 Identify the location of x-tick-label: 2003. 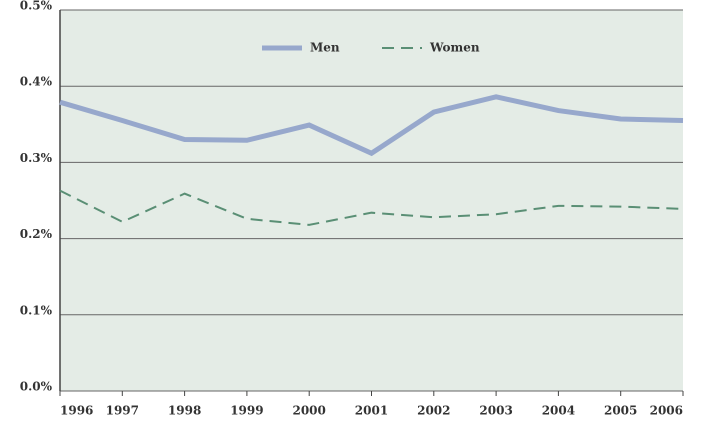
(495, 411).